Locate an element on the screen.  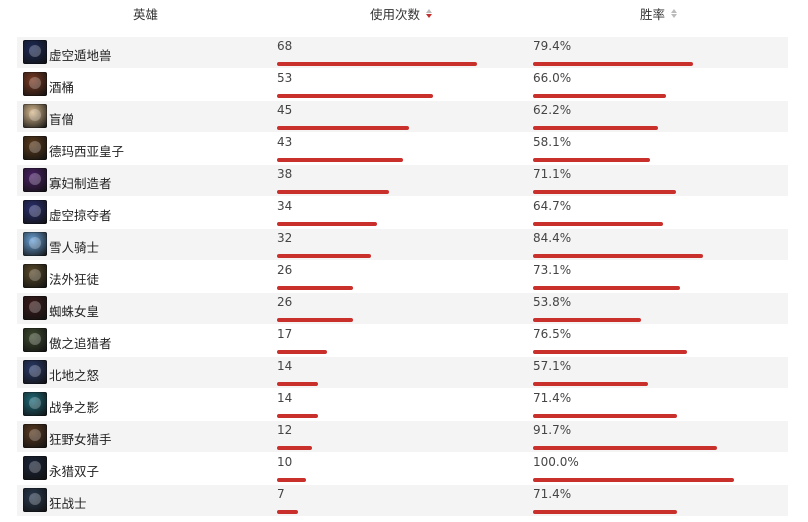
table-row: 狂战士 7 71.4% is located at coordinates (402, 501).